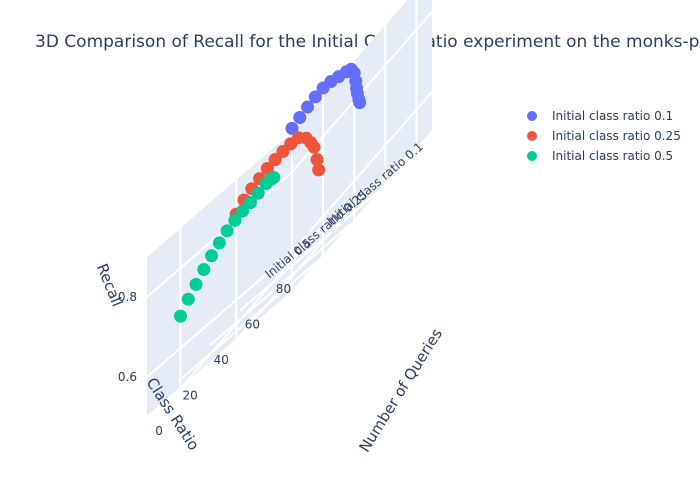  What do you see at coordinates (159, 431) in the screenshot?
I see `x-tick-label-0: 0` at bounding box center [159, 431].